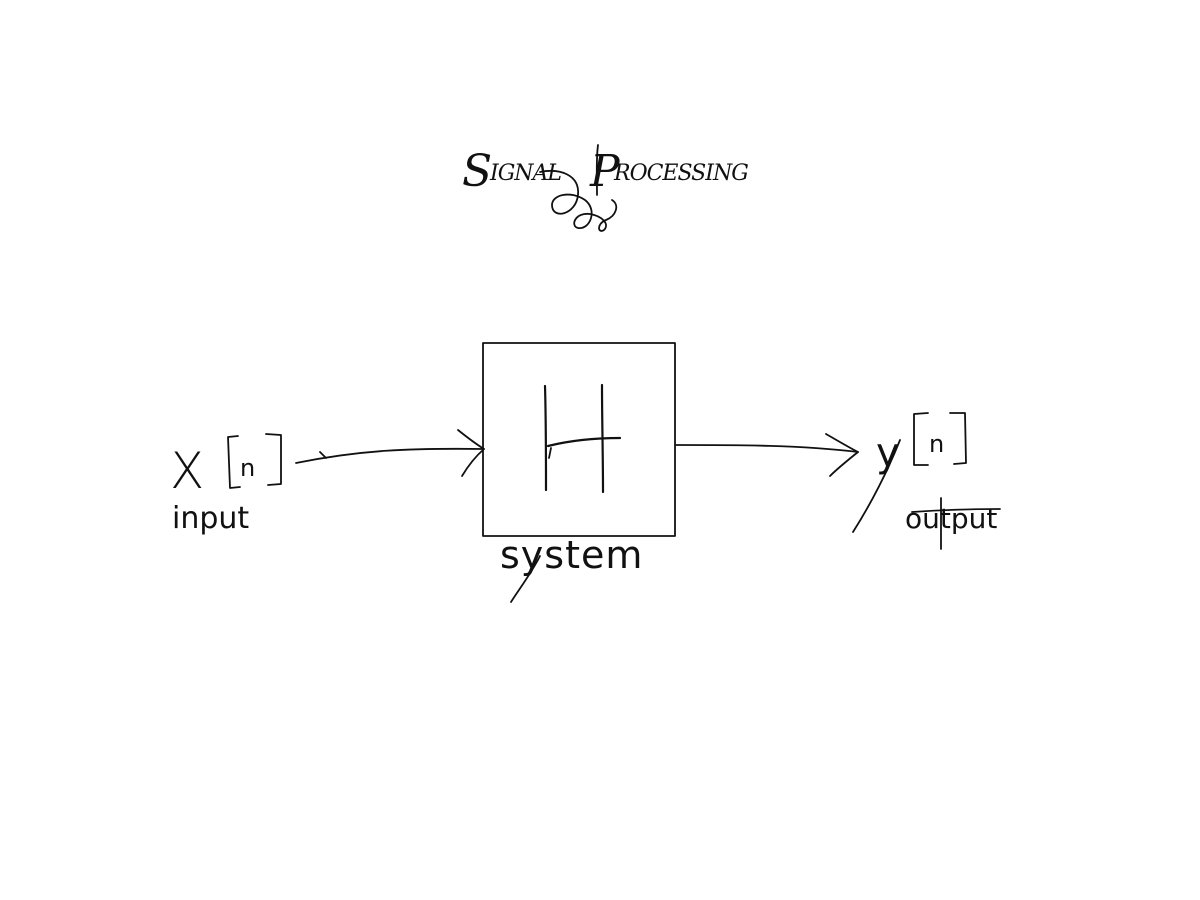 Image resolution: width=1200 pixels, height=900 pixels. I want to click on system-h-tick, so click(550, 453).